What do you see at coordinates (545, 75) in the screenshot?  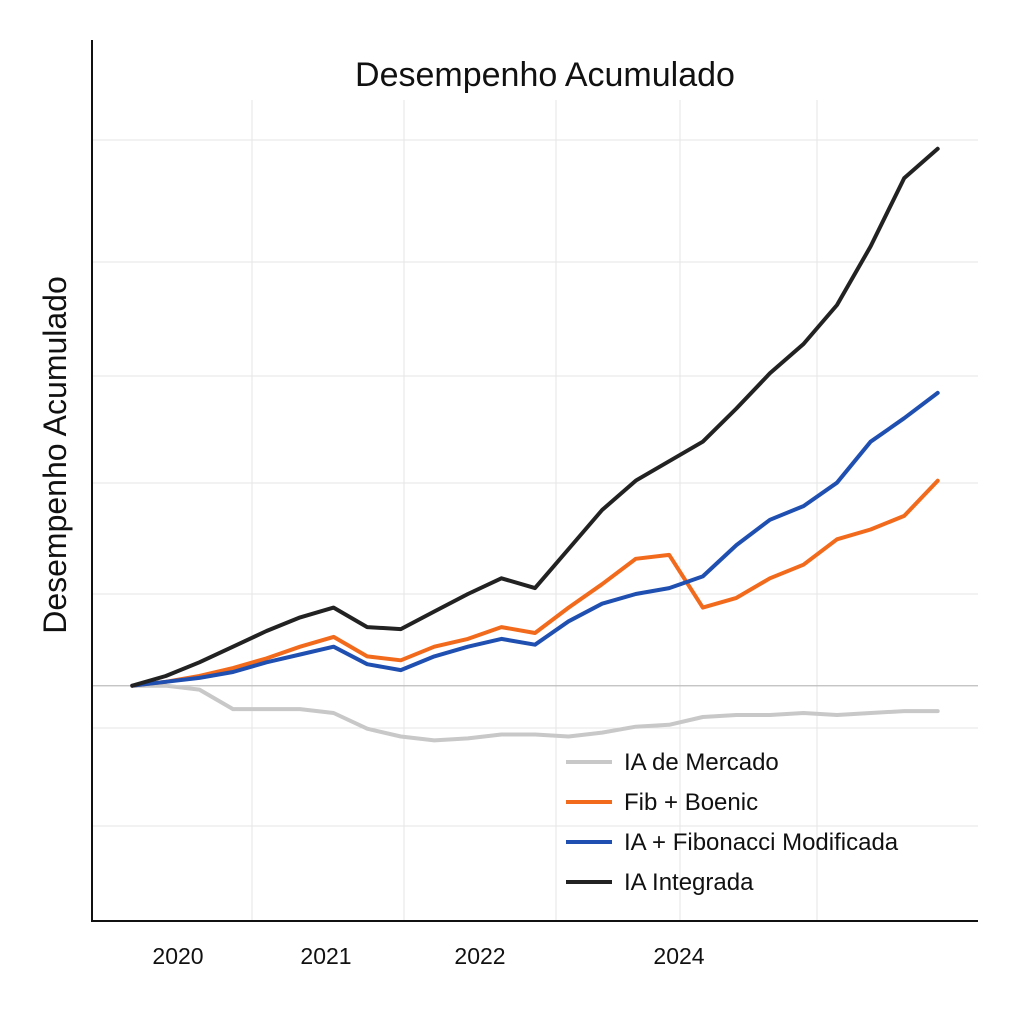 I see `chart-title: Desempenho Acumulado` at bounding box center [545, 75].